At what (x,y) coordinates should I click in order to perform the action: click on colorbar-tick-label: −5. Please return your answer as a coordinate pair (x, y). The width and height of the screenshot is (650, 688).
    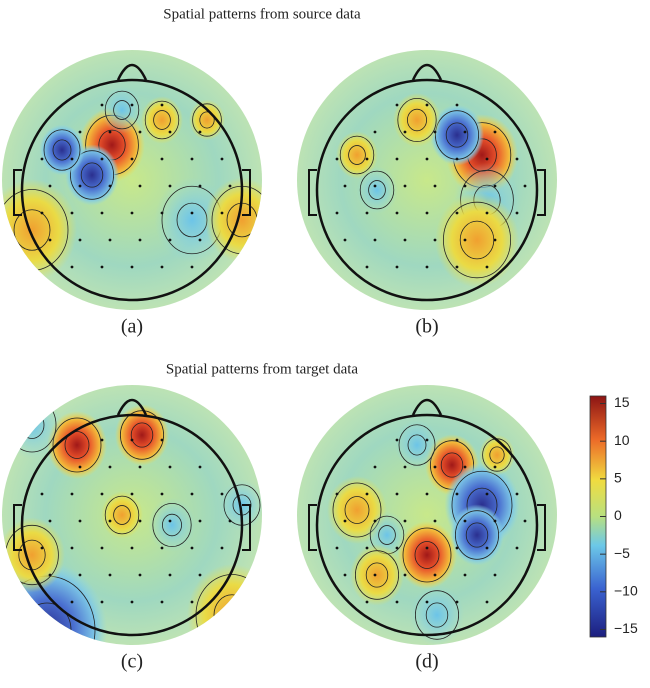
    Looking at the image, I should click on (622, 553).